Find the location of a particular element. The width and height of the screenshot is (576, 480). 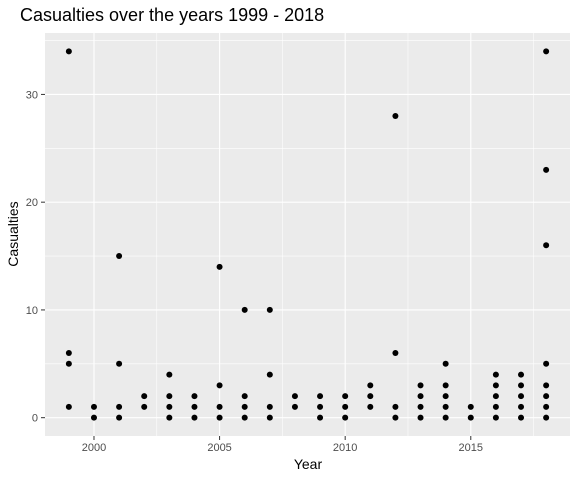

y-tick-label: 10 is located at coordinates (32, 311).